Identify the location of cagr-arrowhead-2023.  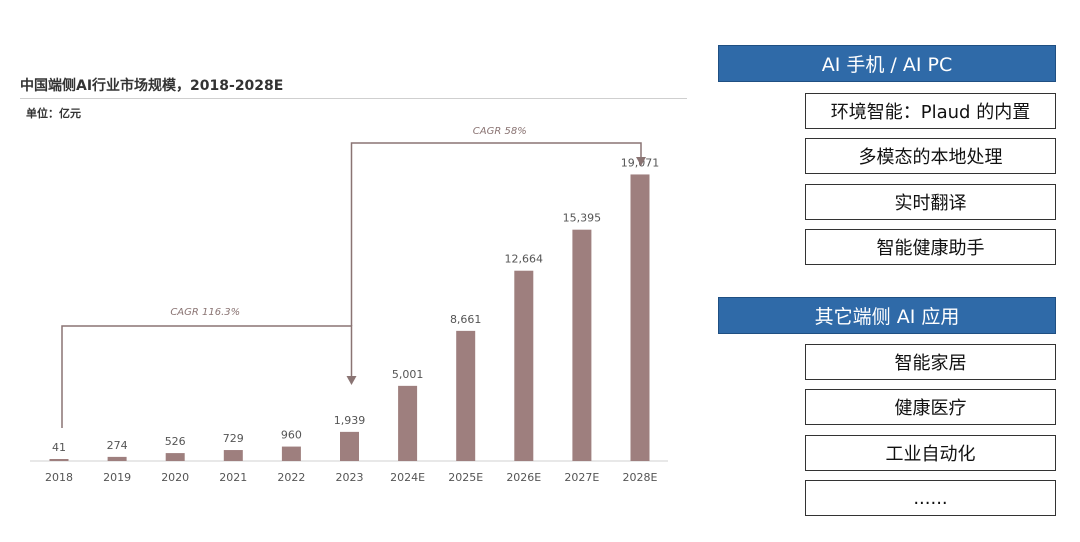
(351, 380).